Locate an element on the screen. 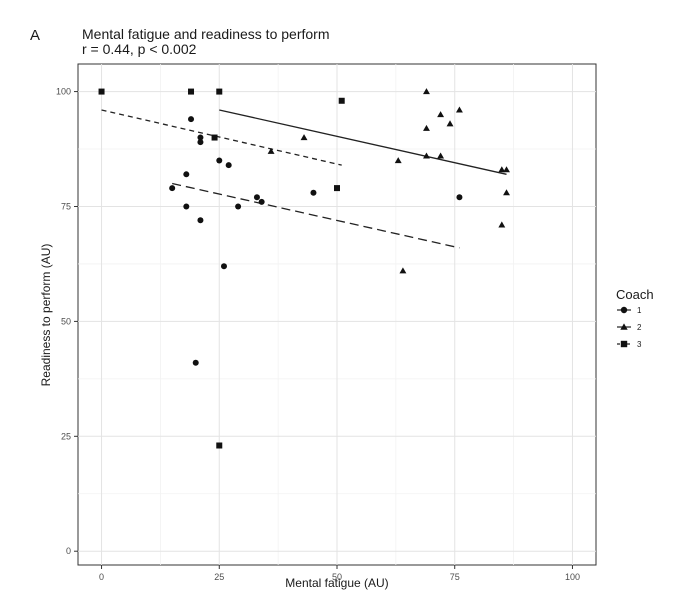 This screenshot has width=690, height=614. chart-subtitle: r = 0.44, p < 0.002 is located at coordinates (139, 49).